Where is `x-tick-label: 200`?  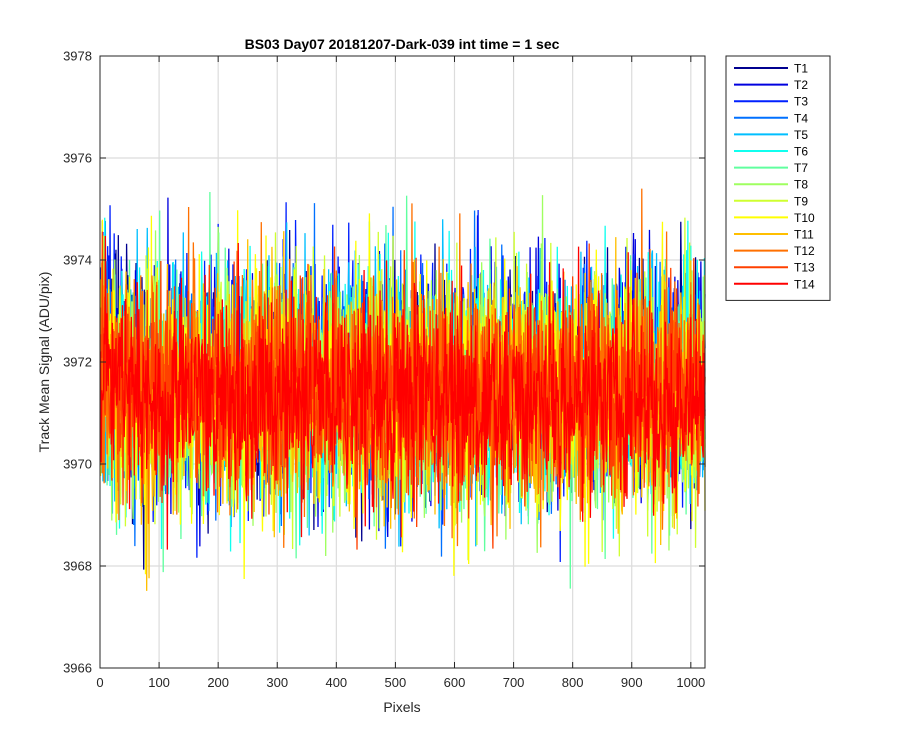
x-tick-label: 200 is located at coordinates (218, 682).